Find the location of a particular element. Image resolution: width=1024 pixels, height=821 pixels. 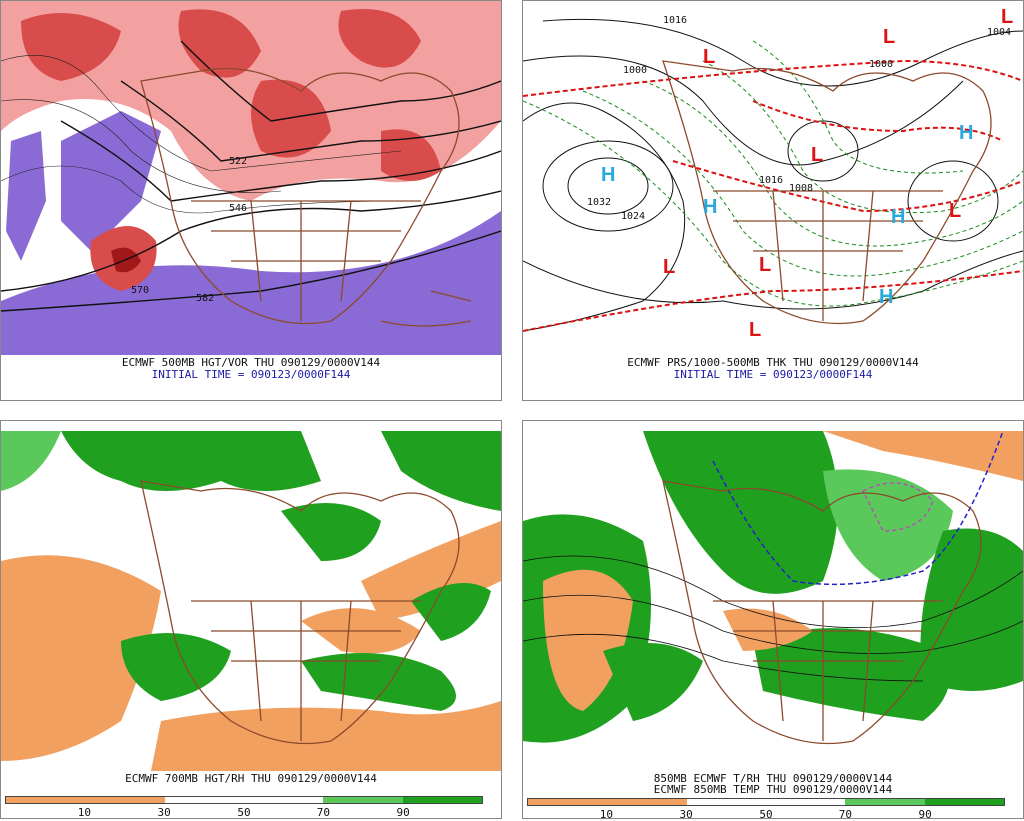

isobar-label: 1024 is located at coordinates (633, 216).